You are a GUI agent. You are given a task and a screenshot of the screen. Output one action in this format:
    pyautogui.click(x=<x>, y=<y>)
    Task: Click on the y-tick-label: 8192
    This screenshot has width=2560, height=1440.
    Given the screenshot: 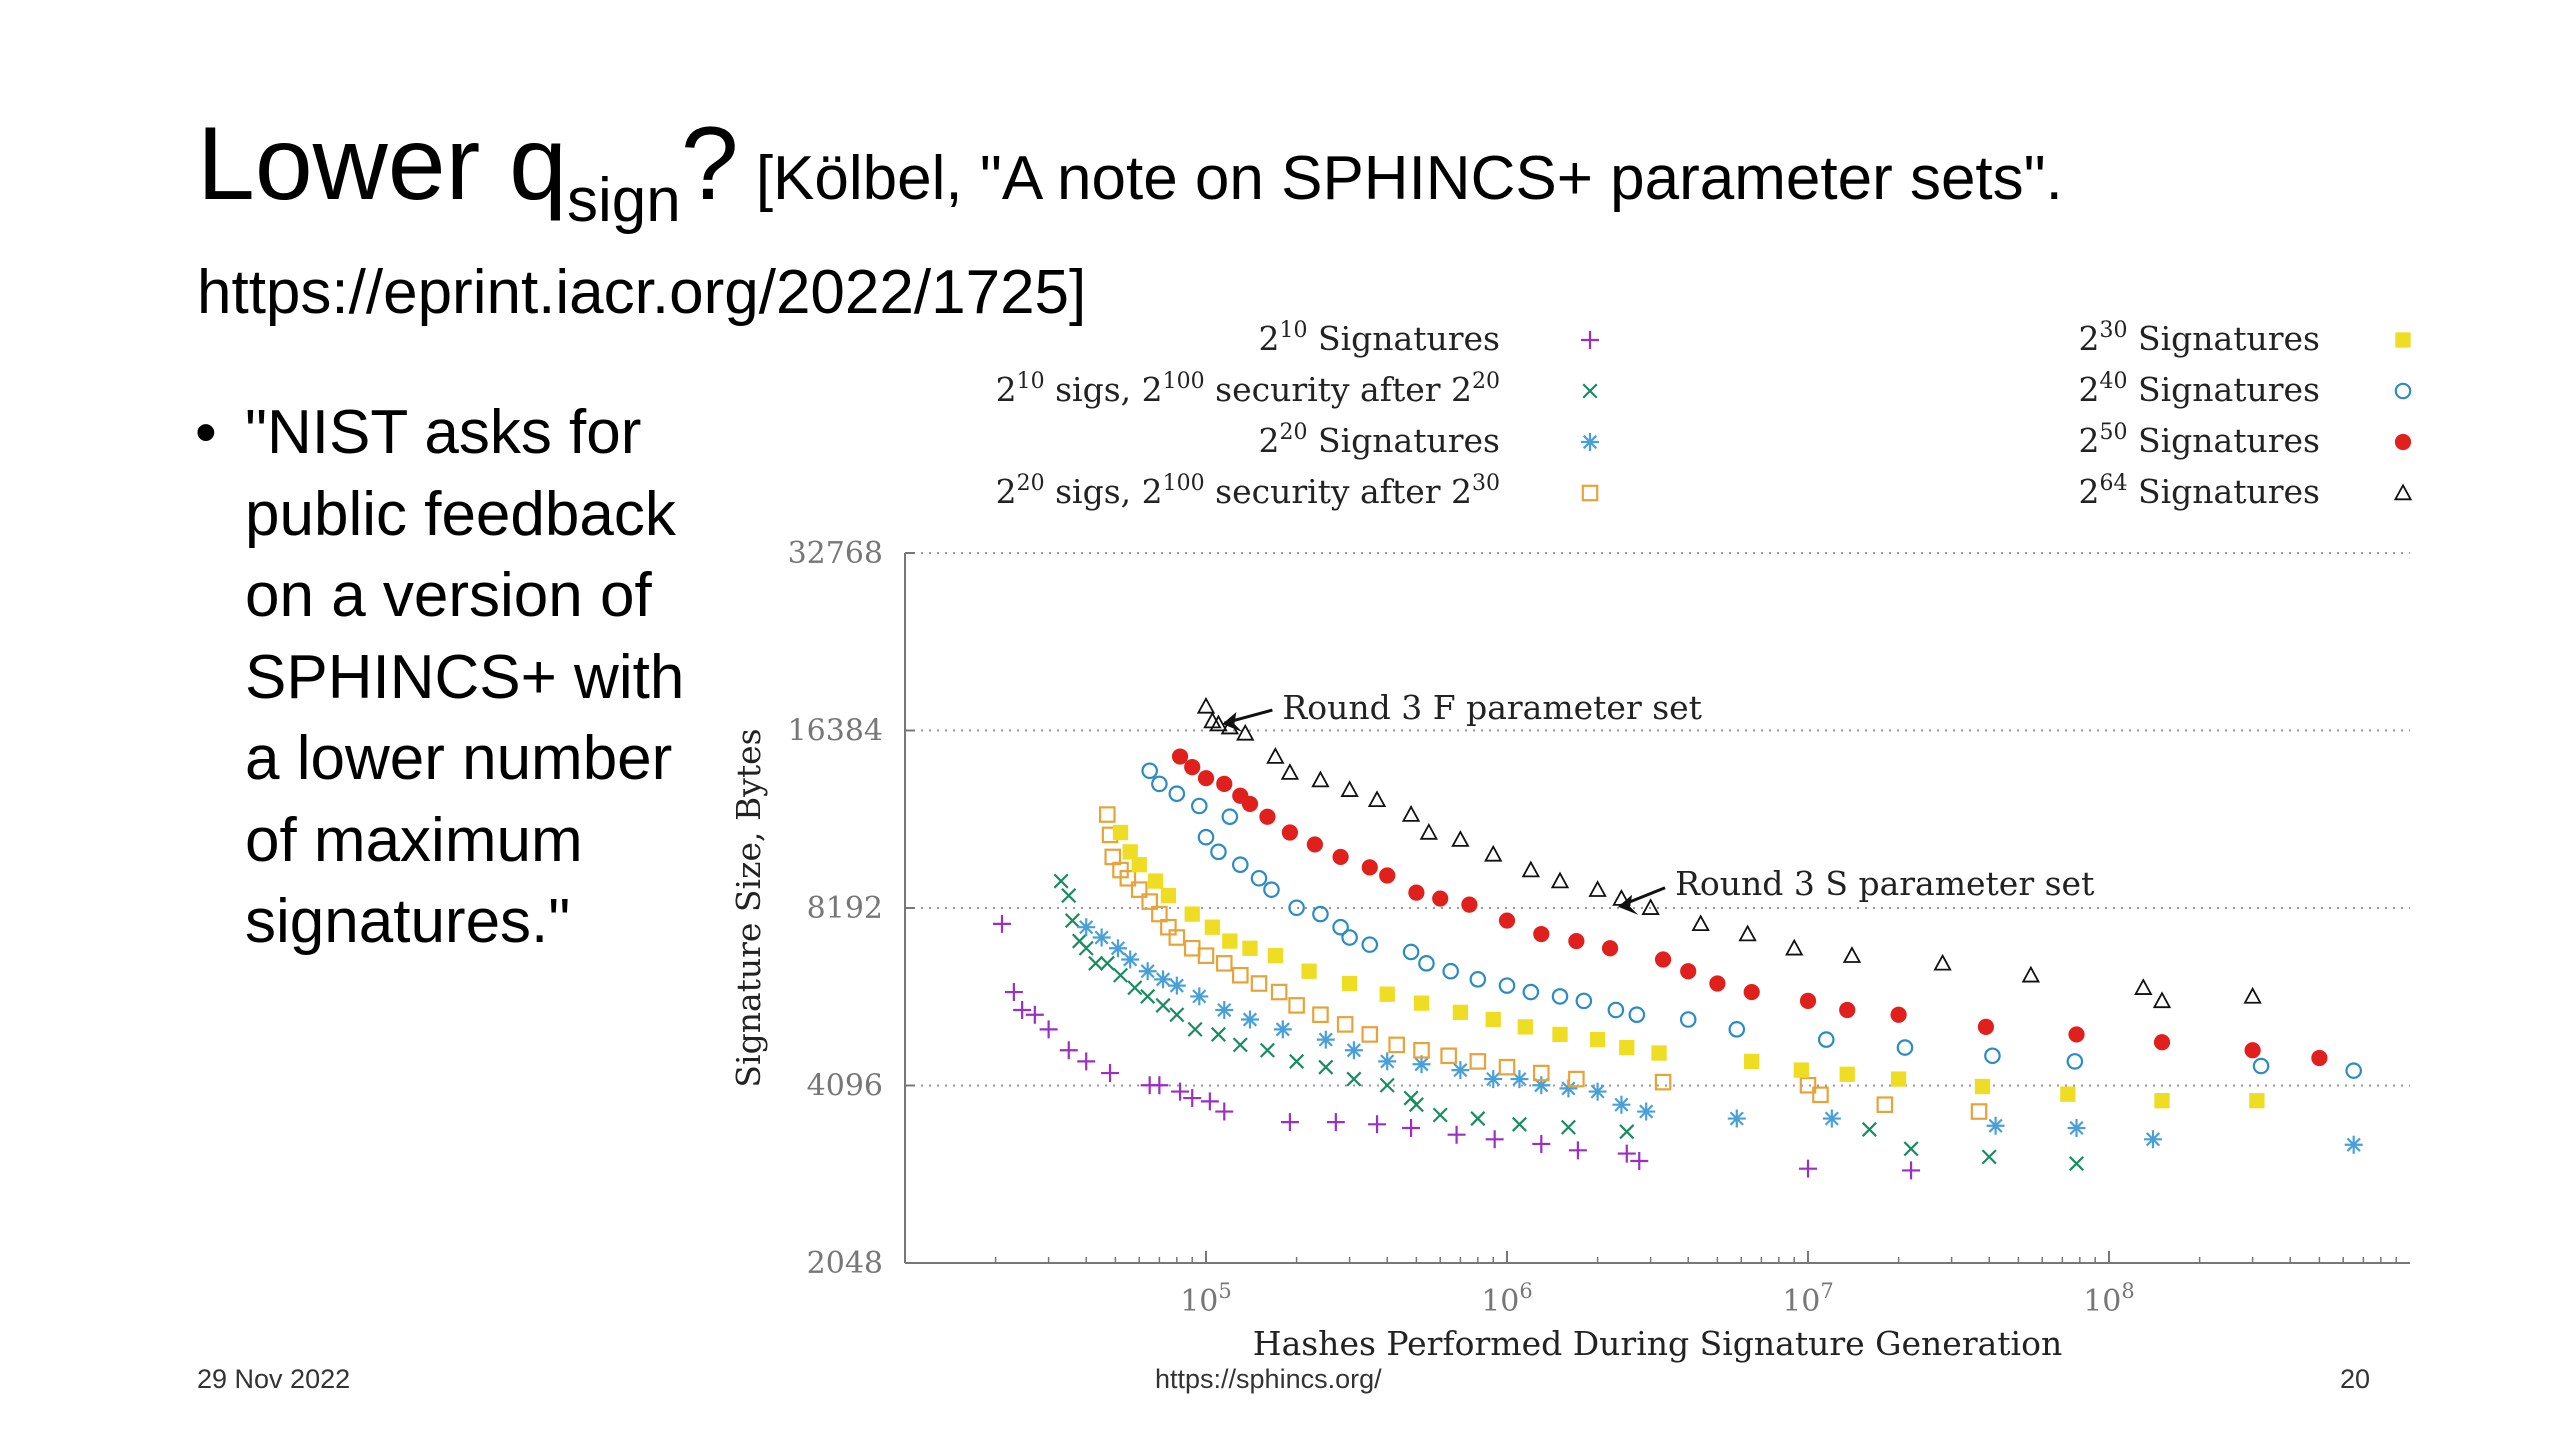 What is the action you would take?
    pyautogui.click(x=845, y=908)
    